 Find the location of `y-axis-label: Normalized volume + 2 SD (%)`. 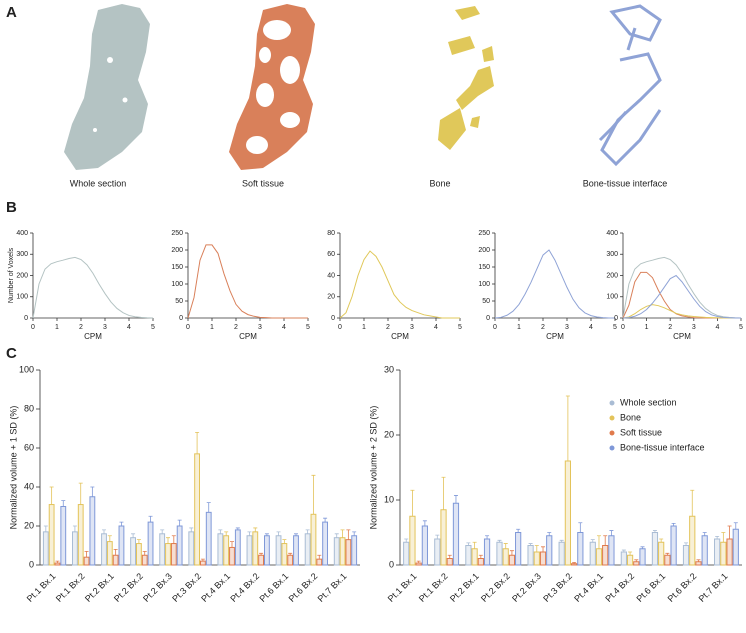

y-axis-label: Normalized volume + 2 SD (%) is located at coordinates (373, 468).